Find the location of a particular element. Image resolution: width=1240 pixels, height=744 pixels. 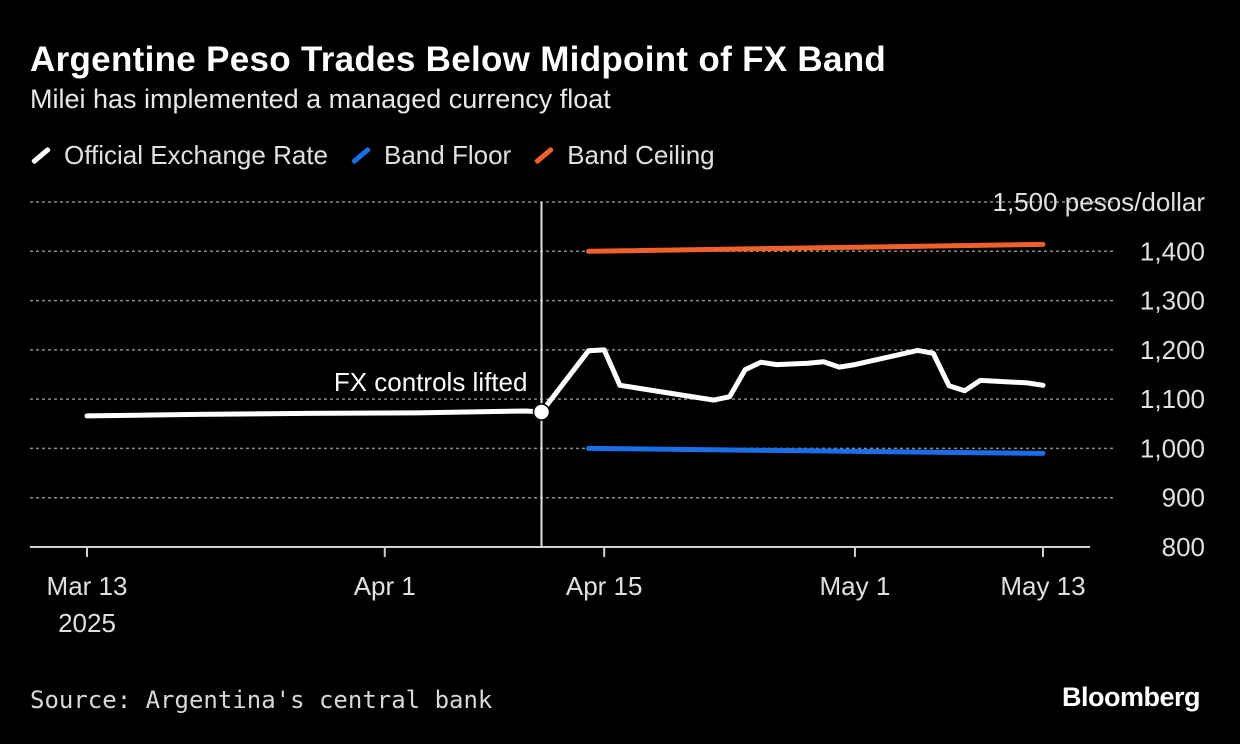

legend-item-band-ceiling: Band Ceiling is located at coordinates (624, 155).